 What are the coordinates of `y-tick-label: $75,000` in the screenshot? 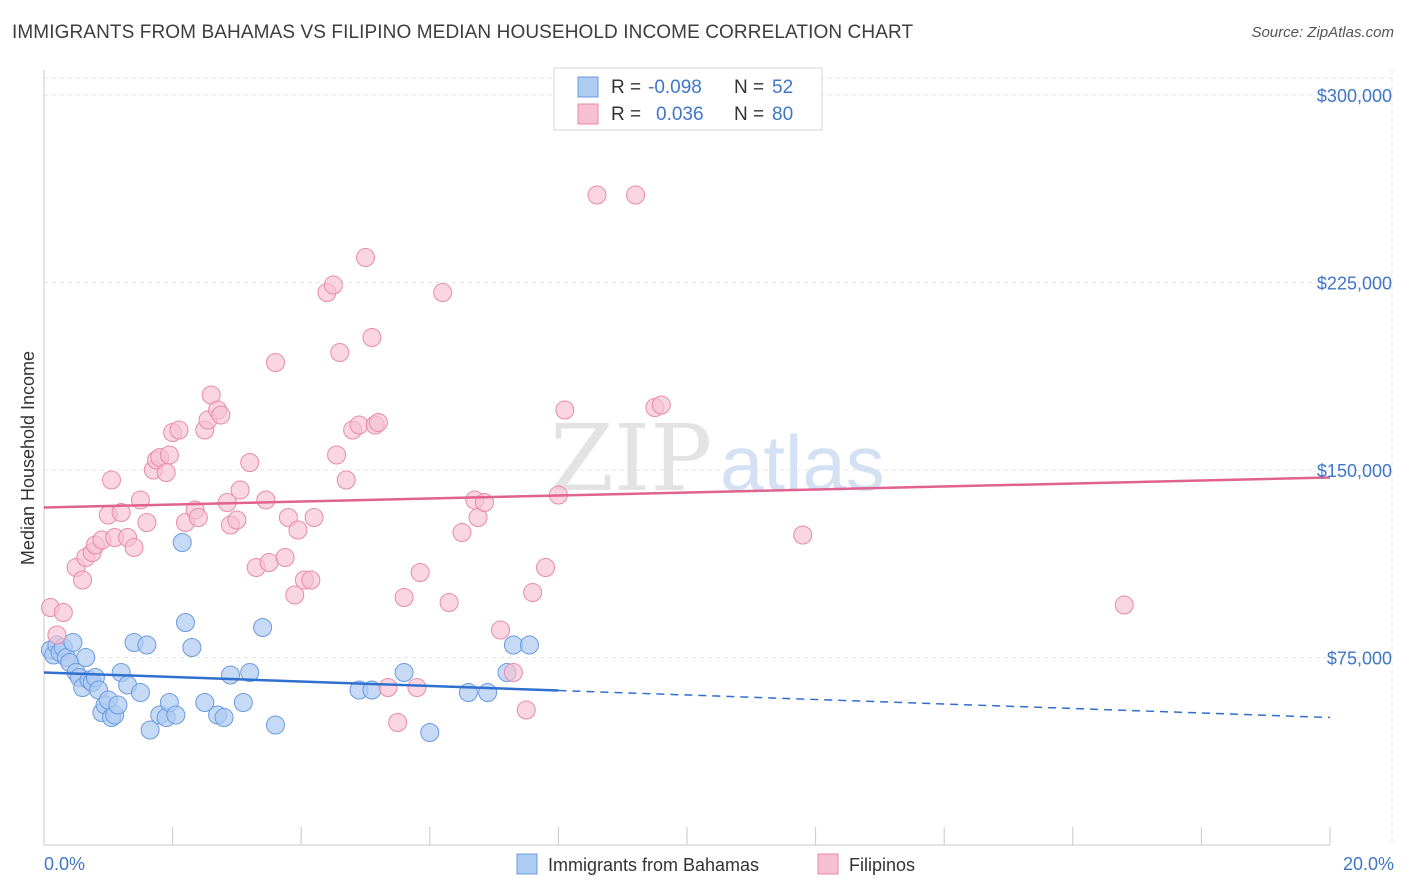 It's located at (1359, 659).